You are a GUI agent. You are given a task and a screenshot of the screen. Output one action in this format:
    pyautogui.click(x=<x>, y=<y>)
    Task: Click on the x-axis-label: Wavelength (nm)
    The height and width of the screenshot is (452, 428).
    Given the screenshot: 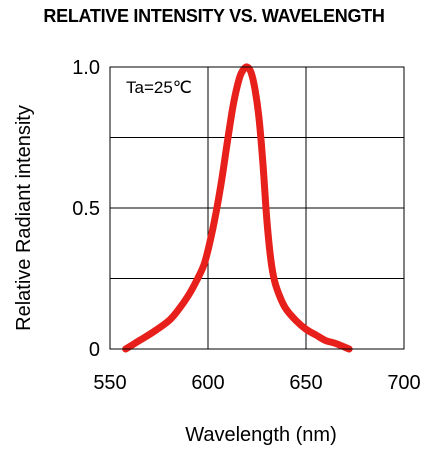 What is the action you would take?
    pyautogui.click(x=261, y=435)
    